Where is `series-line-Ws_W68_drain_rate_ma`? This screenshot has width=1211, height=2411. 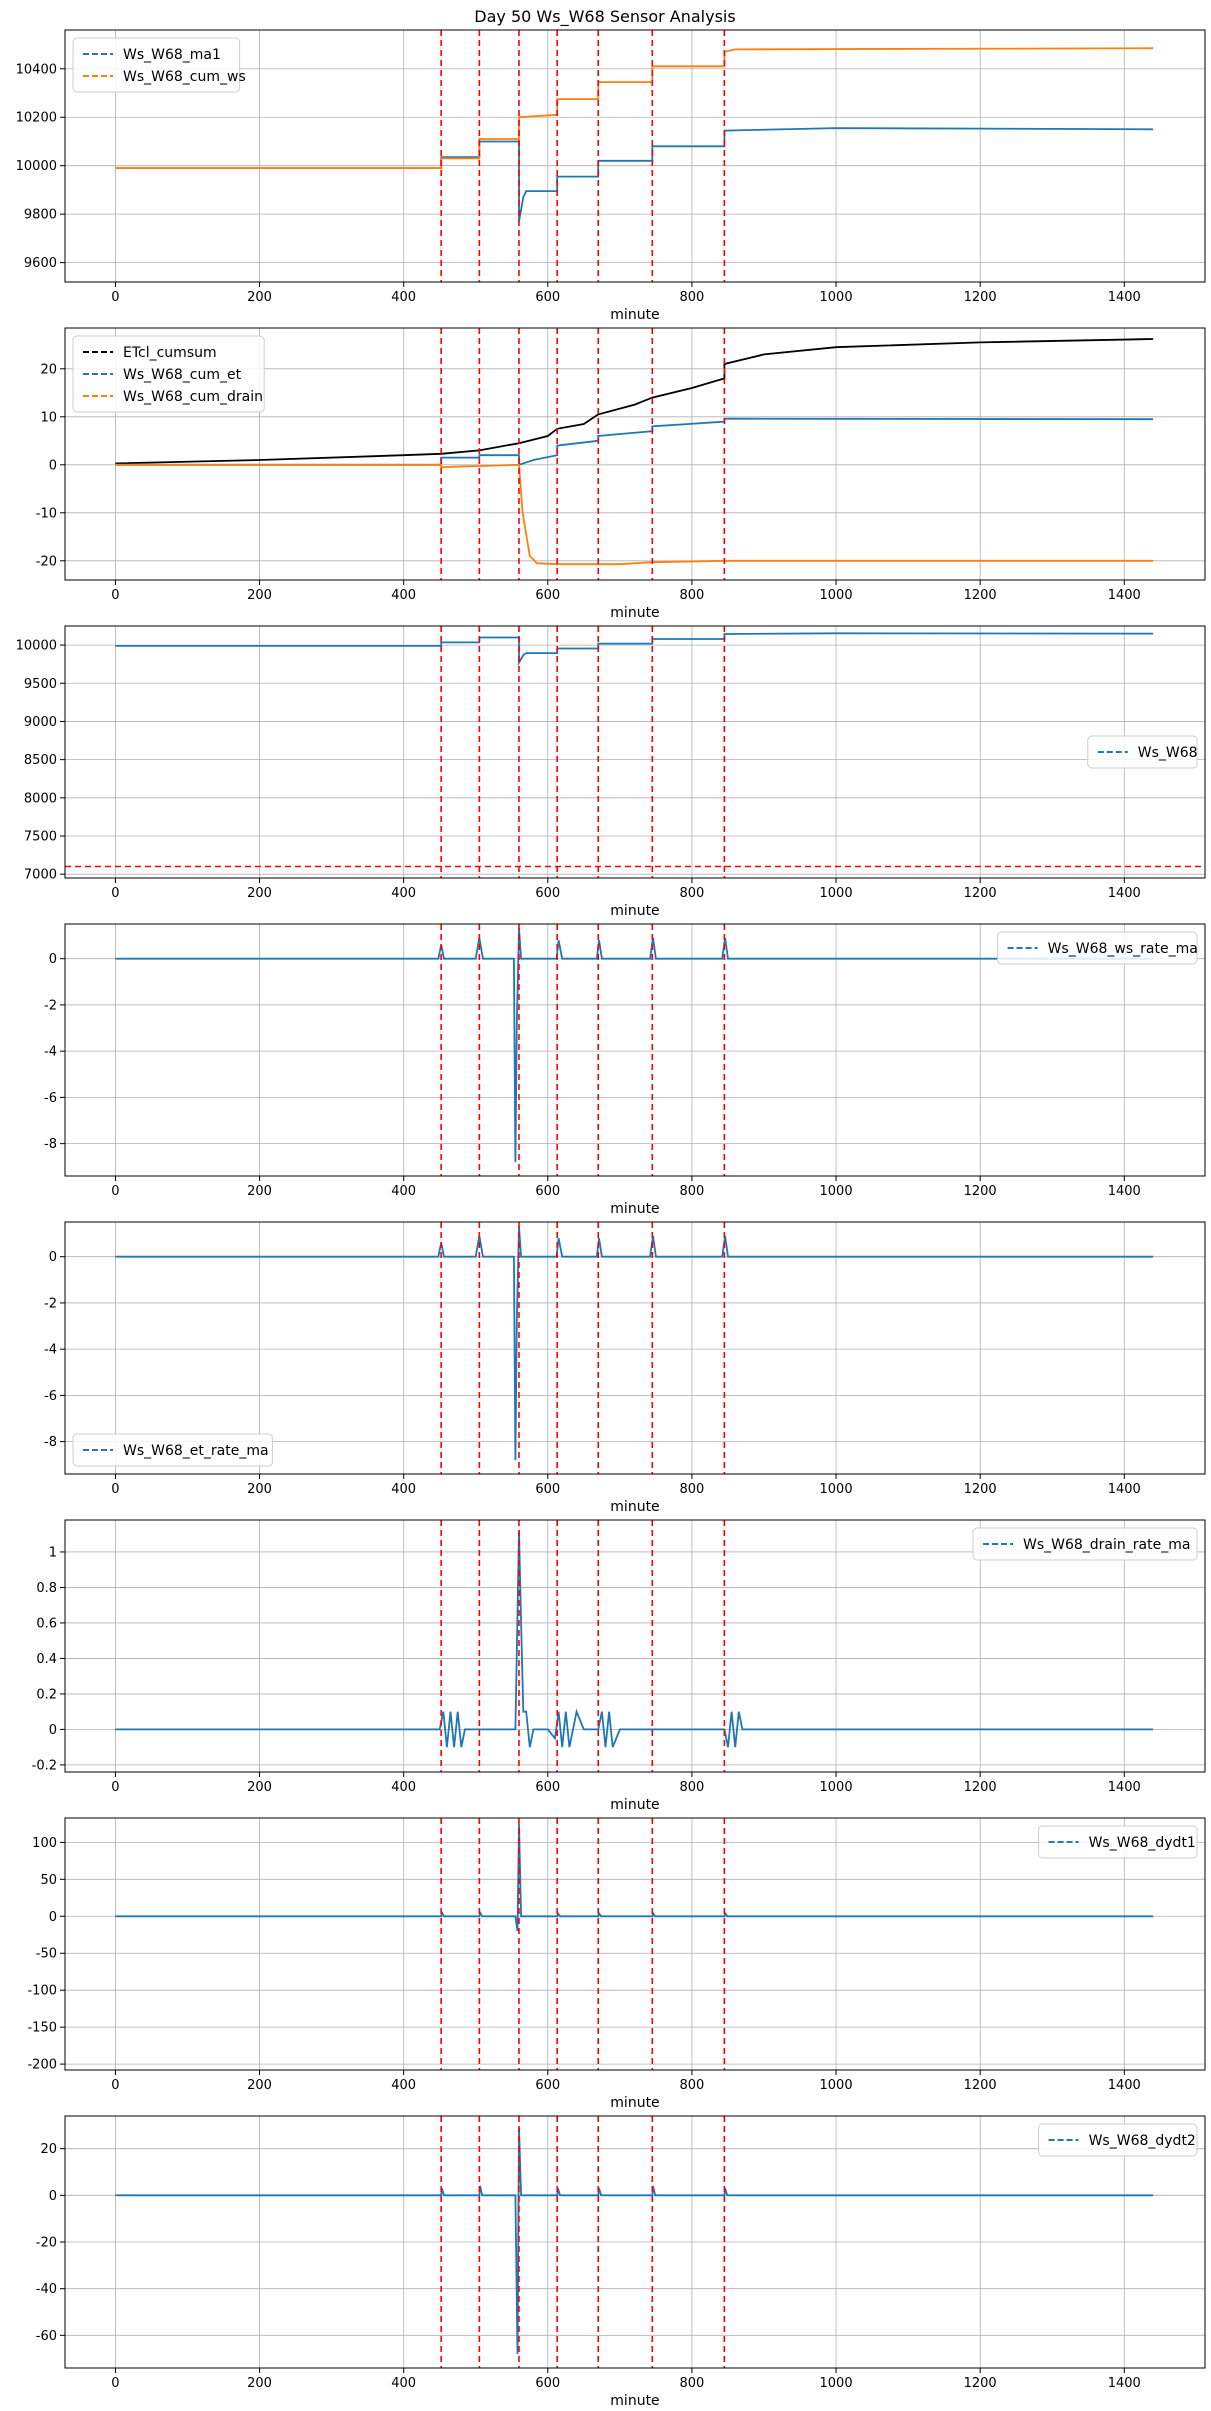
series-line-Ws_W68_drain_rate_ma is located at coordinates (634, 1639).